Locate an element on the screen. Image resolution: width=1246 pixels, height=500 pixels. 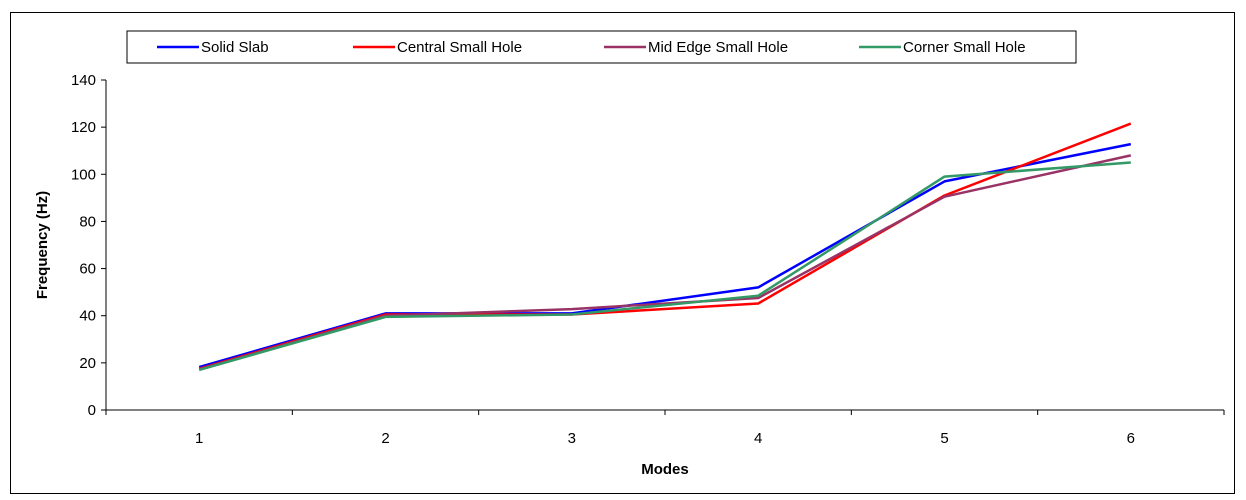
y-tick-label: 20 is located at coordinates (87, 363).